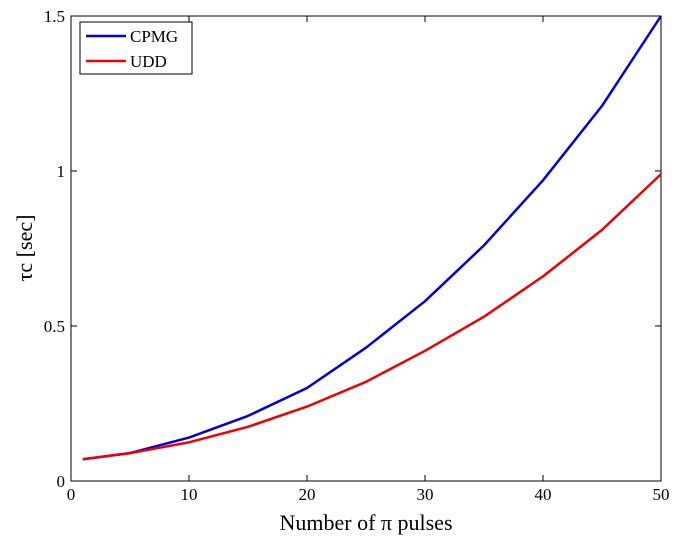 This screenshot has width=674, height=538. What do you see at coordinates (148, 61) in the screenshot?
I see `legend-label-udd: UDD` at bounding box center [148, 61].